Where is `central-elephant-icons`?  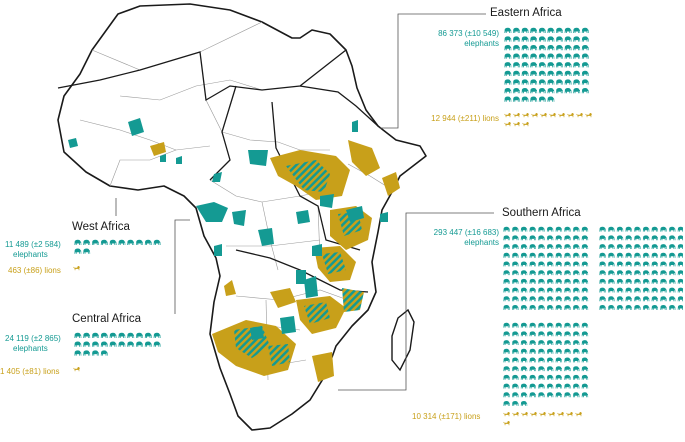 central-elephant-icons is located at coordinates (117, 344).